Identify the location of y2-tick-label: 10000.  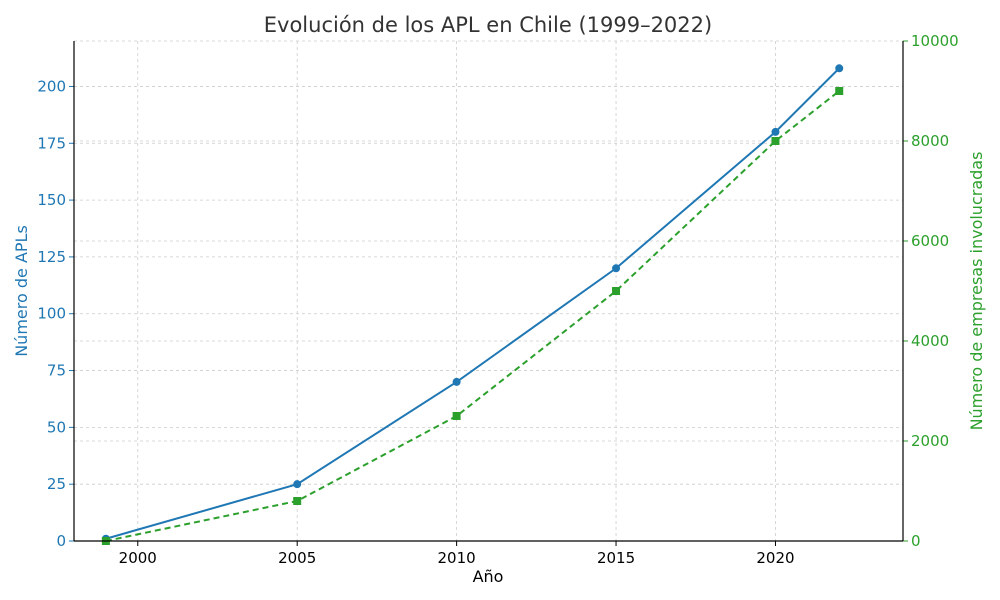
(935, 41).